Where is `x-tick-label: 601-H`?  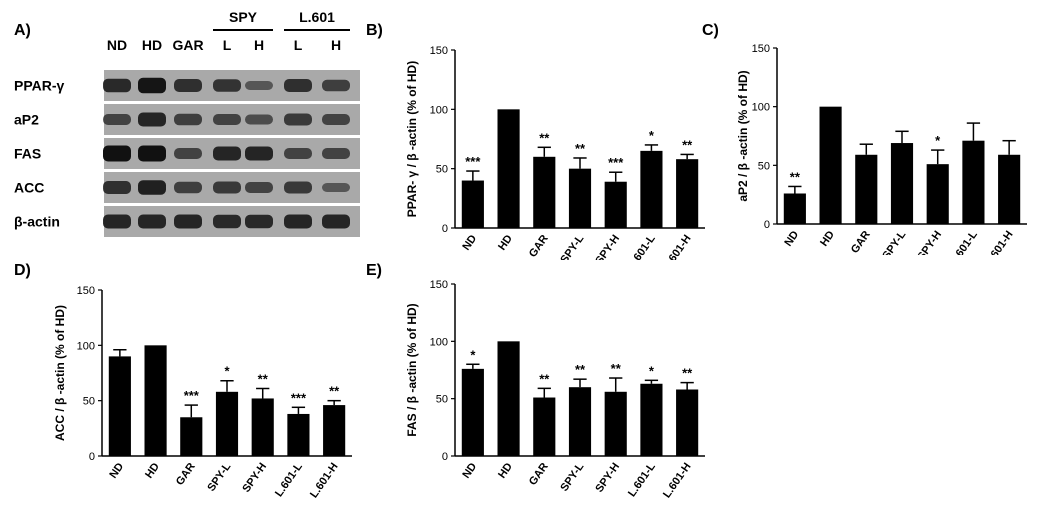 x-tick-label: 601-H is located at coordinates (680, 246).